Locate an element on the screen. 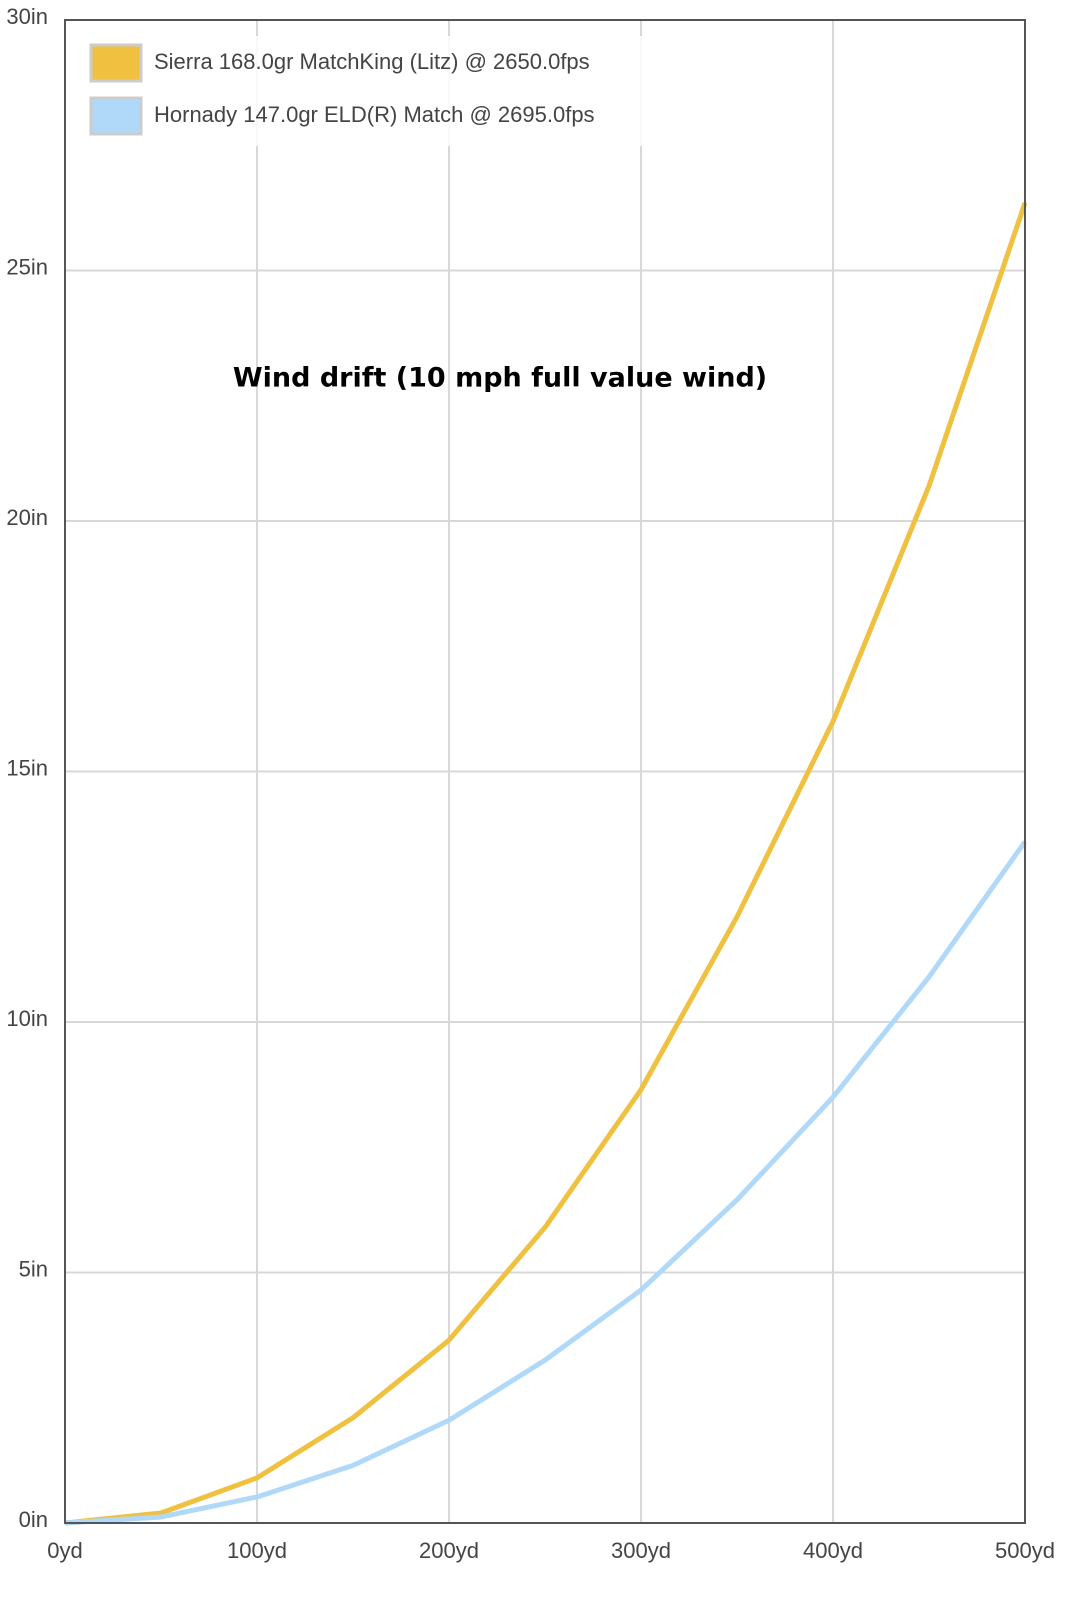  x-tick-label: 200yd is located at coordinates (449, 1550).